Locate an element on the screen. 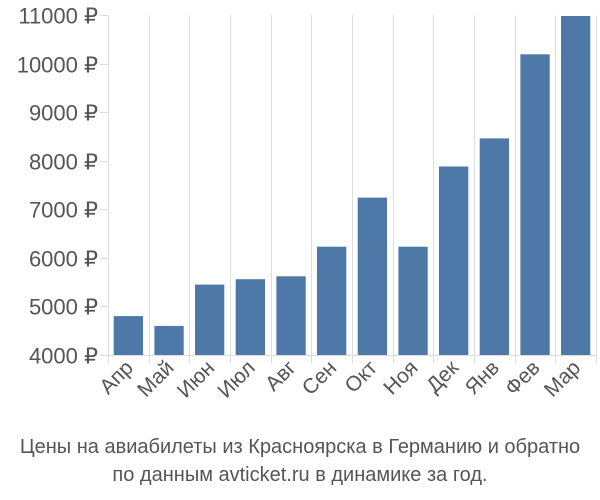 This screenshot has height=500, width=600. y-tick-label: 11000 ₽ is located at coordinates (58, 16).